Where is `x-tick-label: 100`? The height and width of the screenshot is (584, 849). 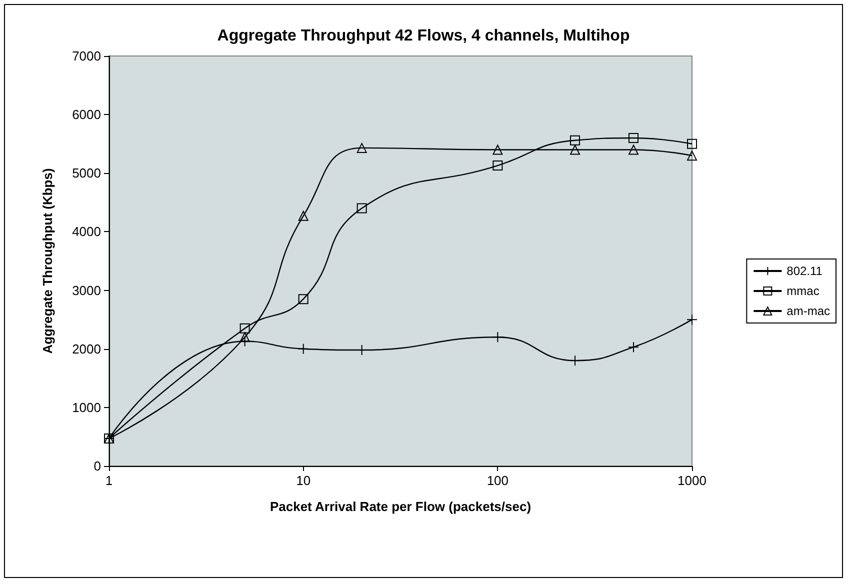
x-tick-label: 100 is located at coordinates (497, 480).